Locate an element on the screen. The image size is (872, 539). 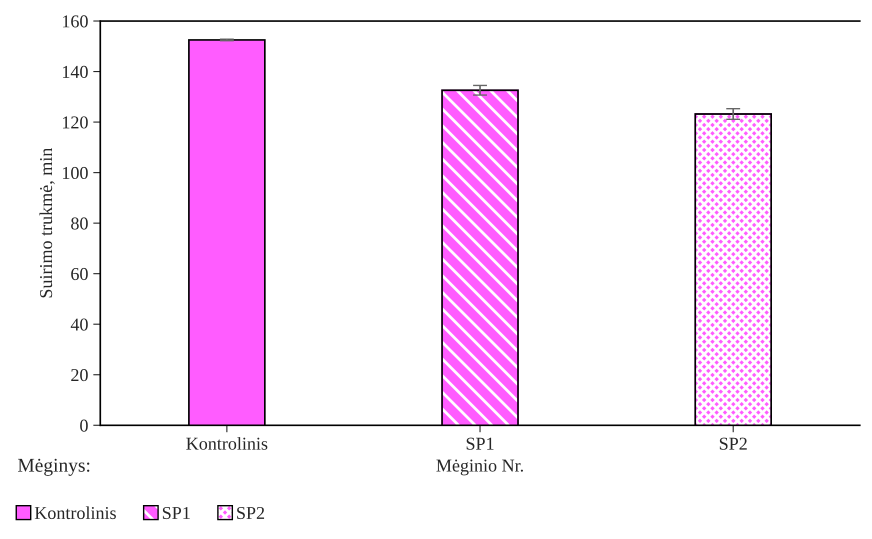
legend-label: Kontrolinis is located at coordinates (75, 513).